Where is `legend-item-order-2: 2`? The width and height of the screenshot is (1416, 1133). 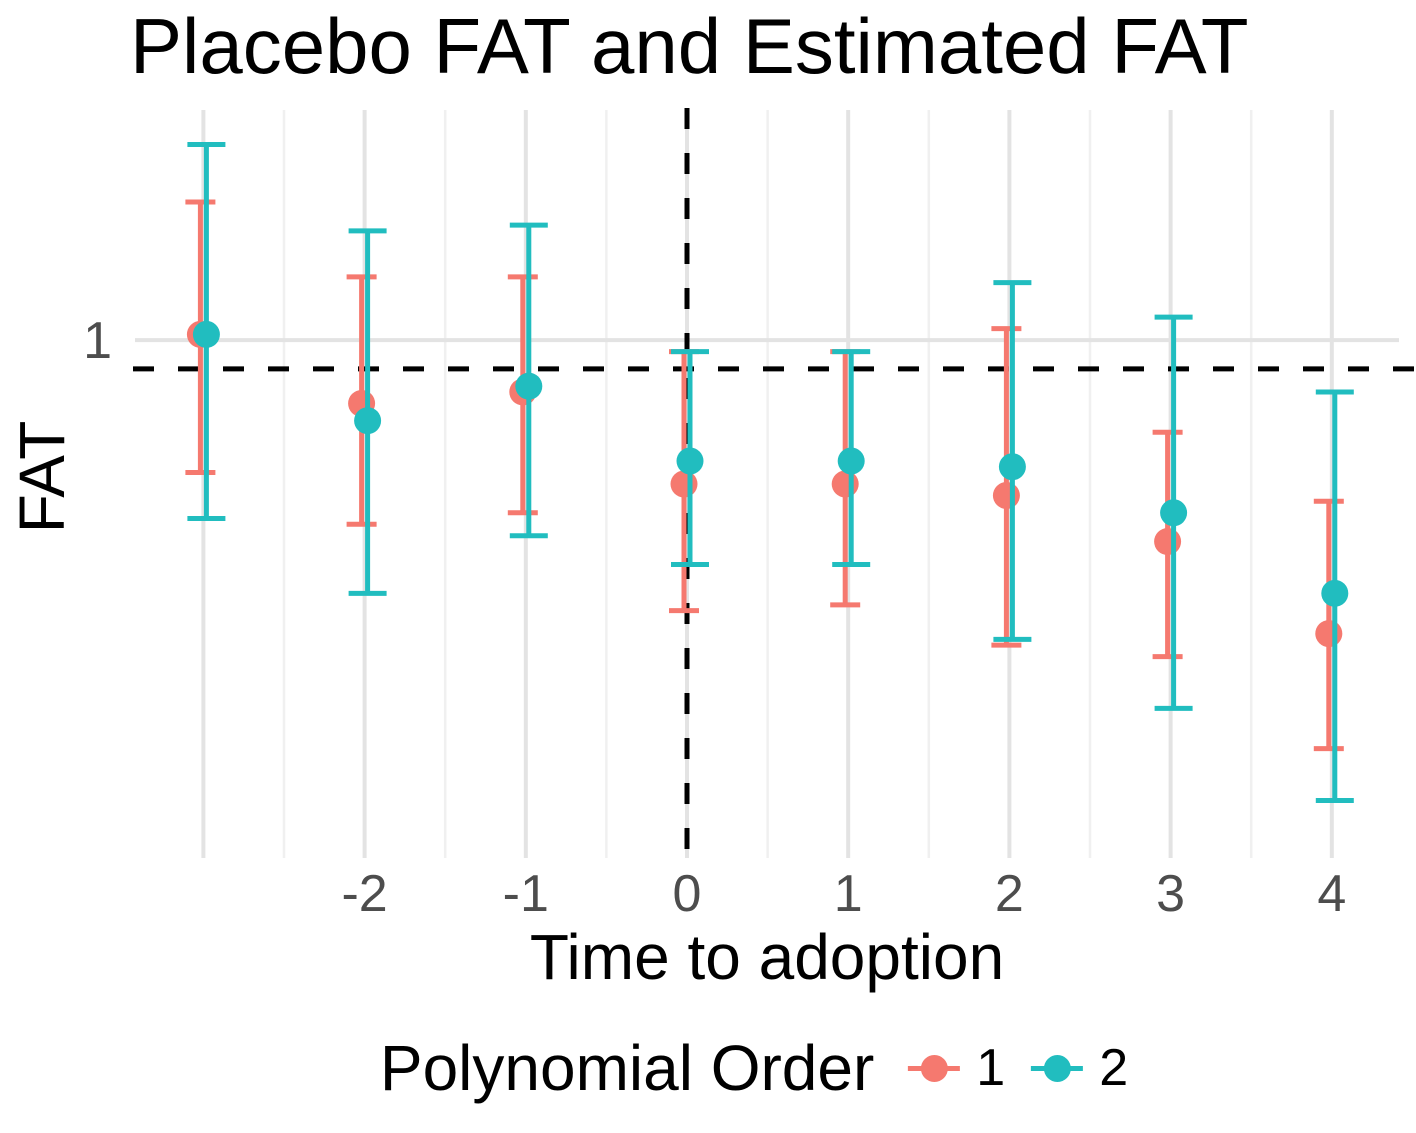 legend-item-order-2: 2 is located at coordinates (1079, 1068).